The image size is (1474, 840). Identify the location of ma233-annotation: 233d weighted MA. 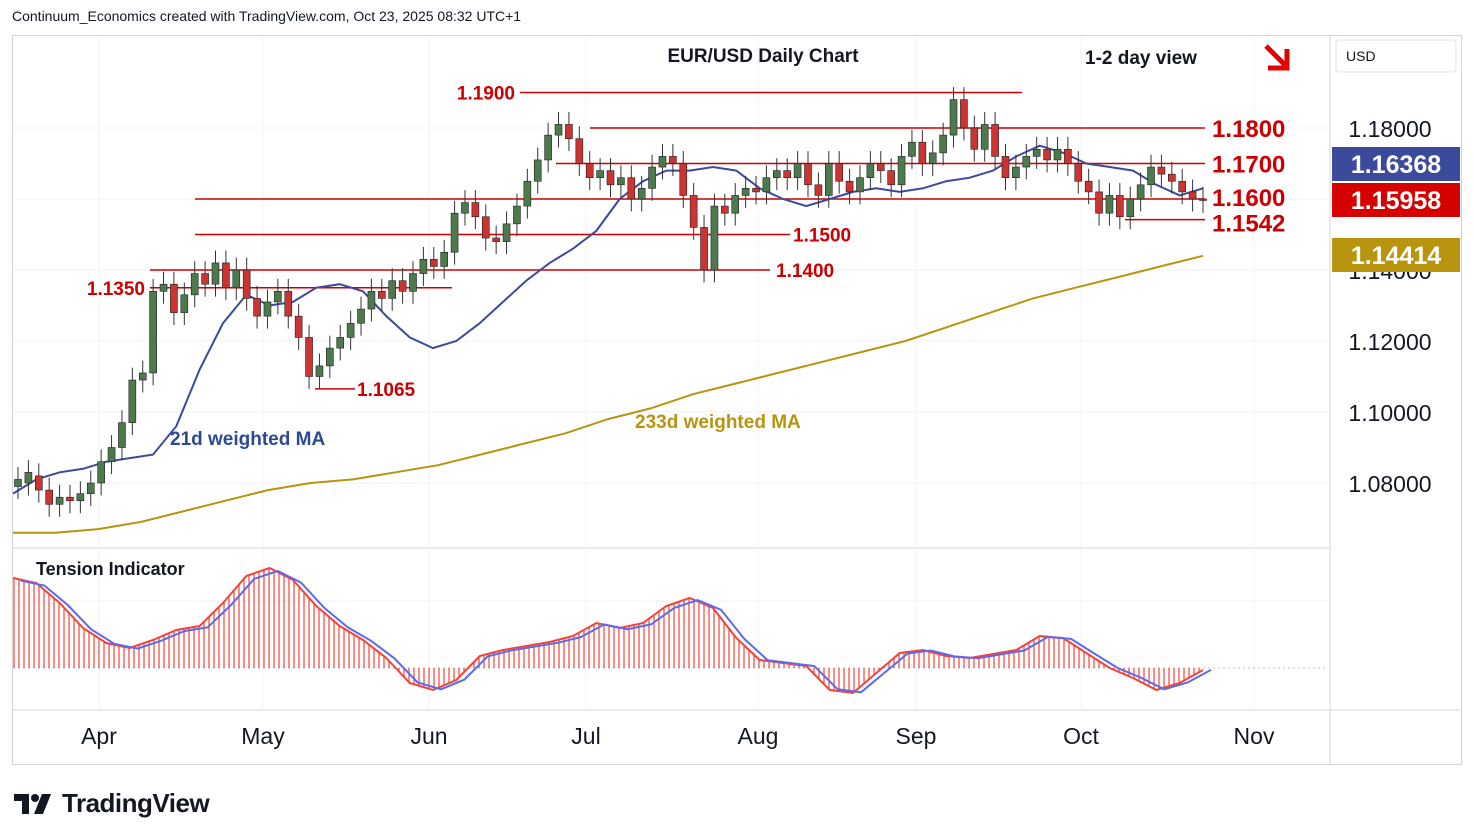
(718, 422).